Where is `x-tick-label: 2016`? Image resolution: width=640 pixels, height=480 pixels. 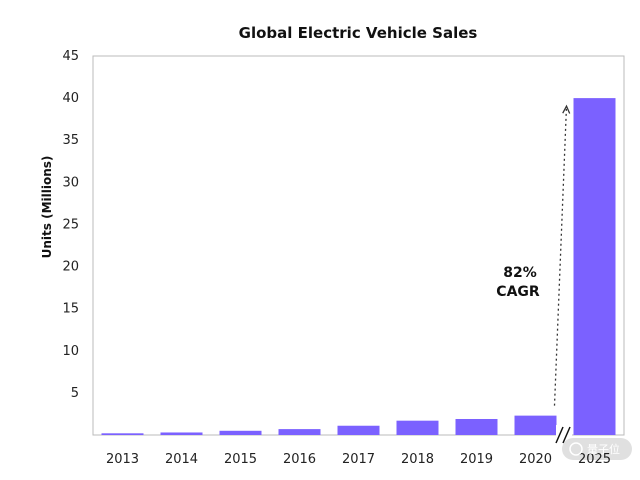 x-tick-label: 2016 is located at coordinates (299, 459).